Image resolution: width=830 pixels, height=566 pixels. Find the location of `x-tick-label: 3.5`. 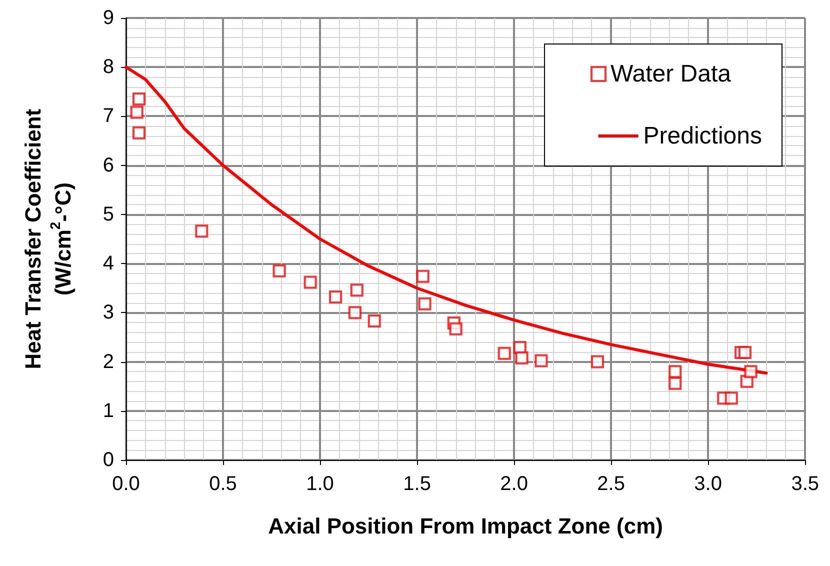

x-tick-label: 3.5 is located at coordinates (805, 484).